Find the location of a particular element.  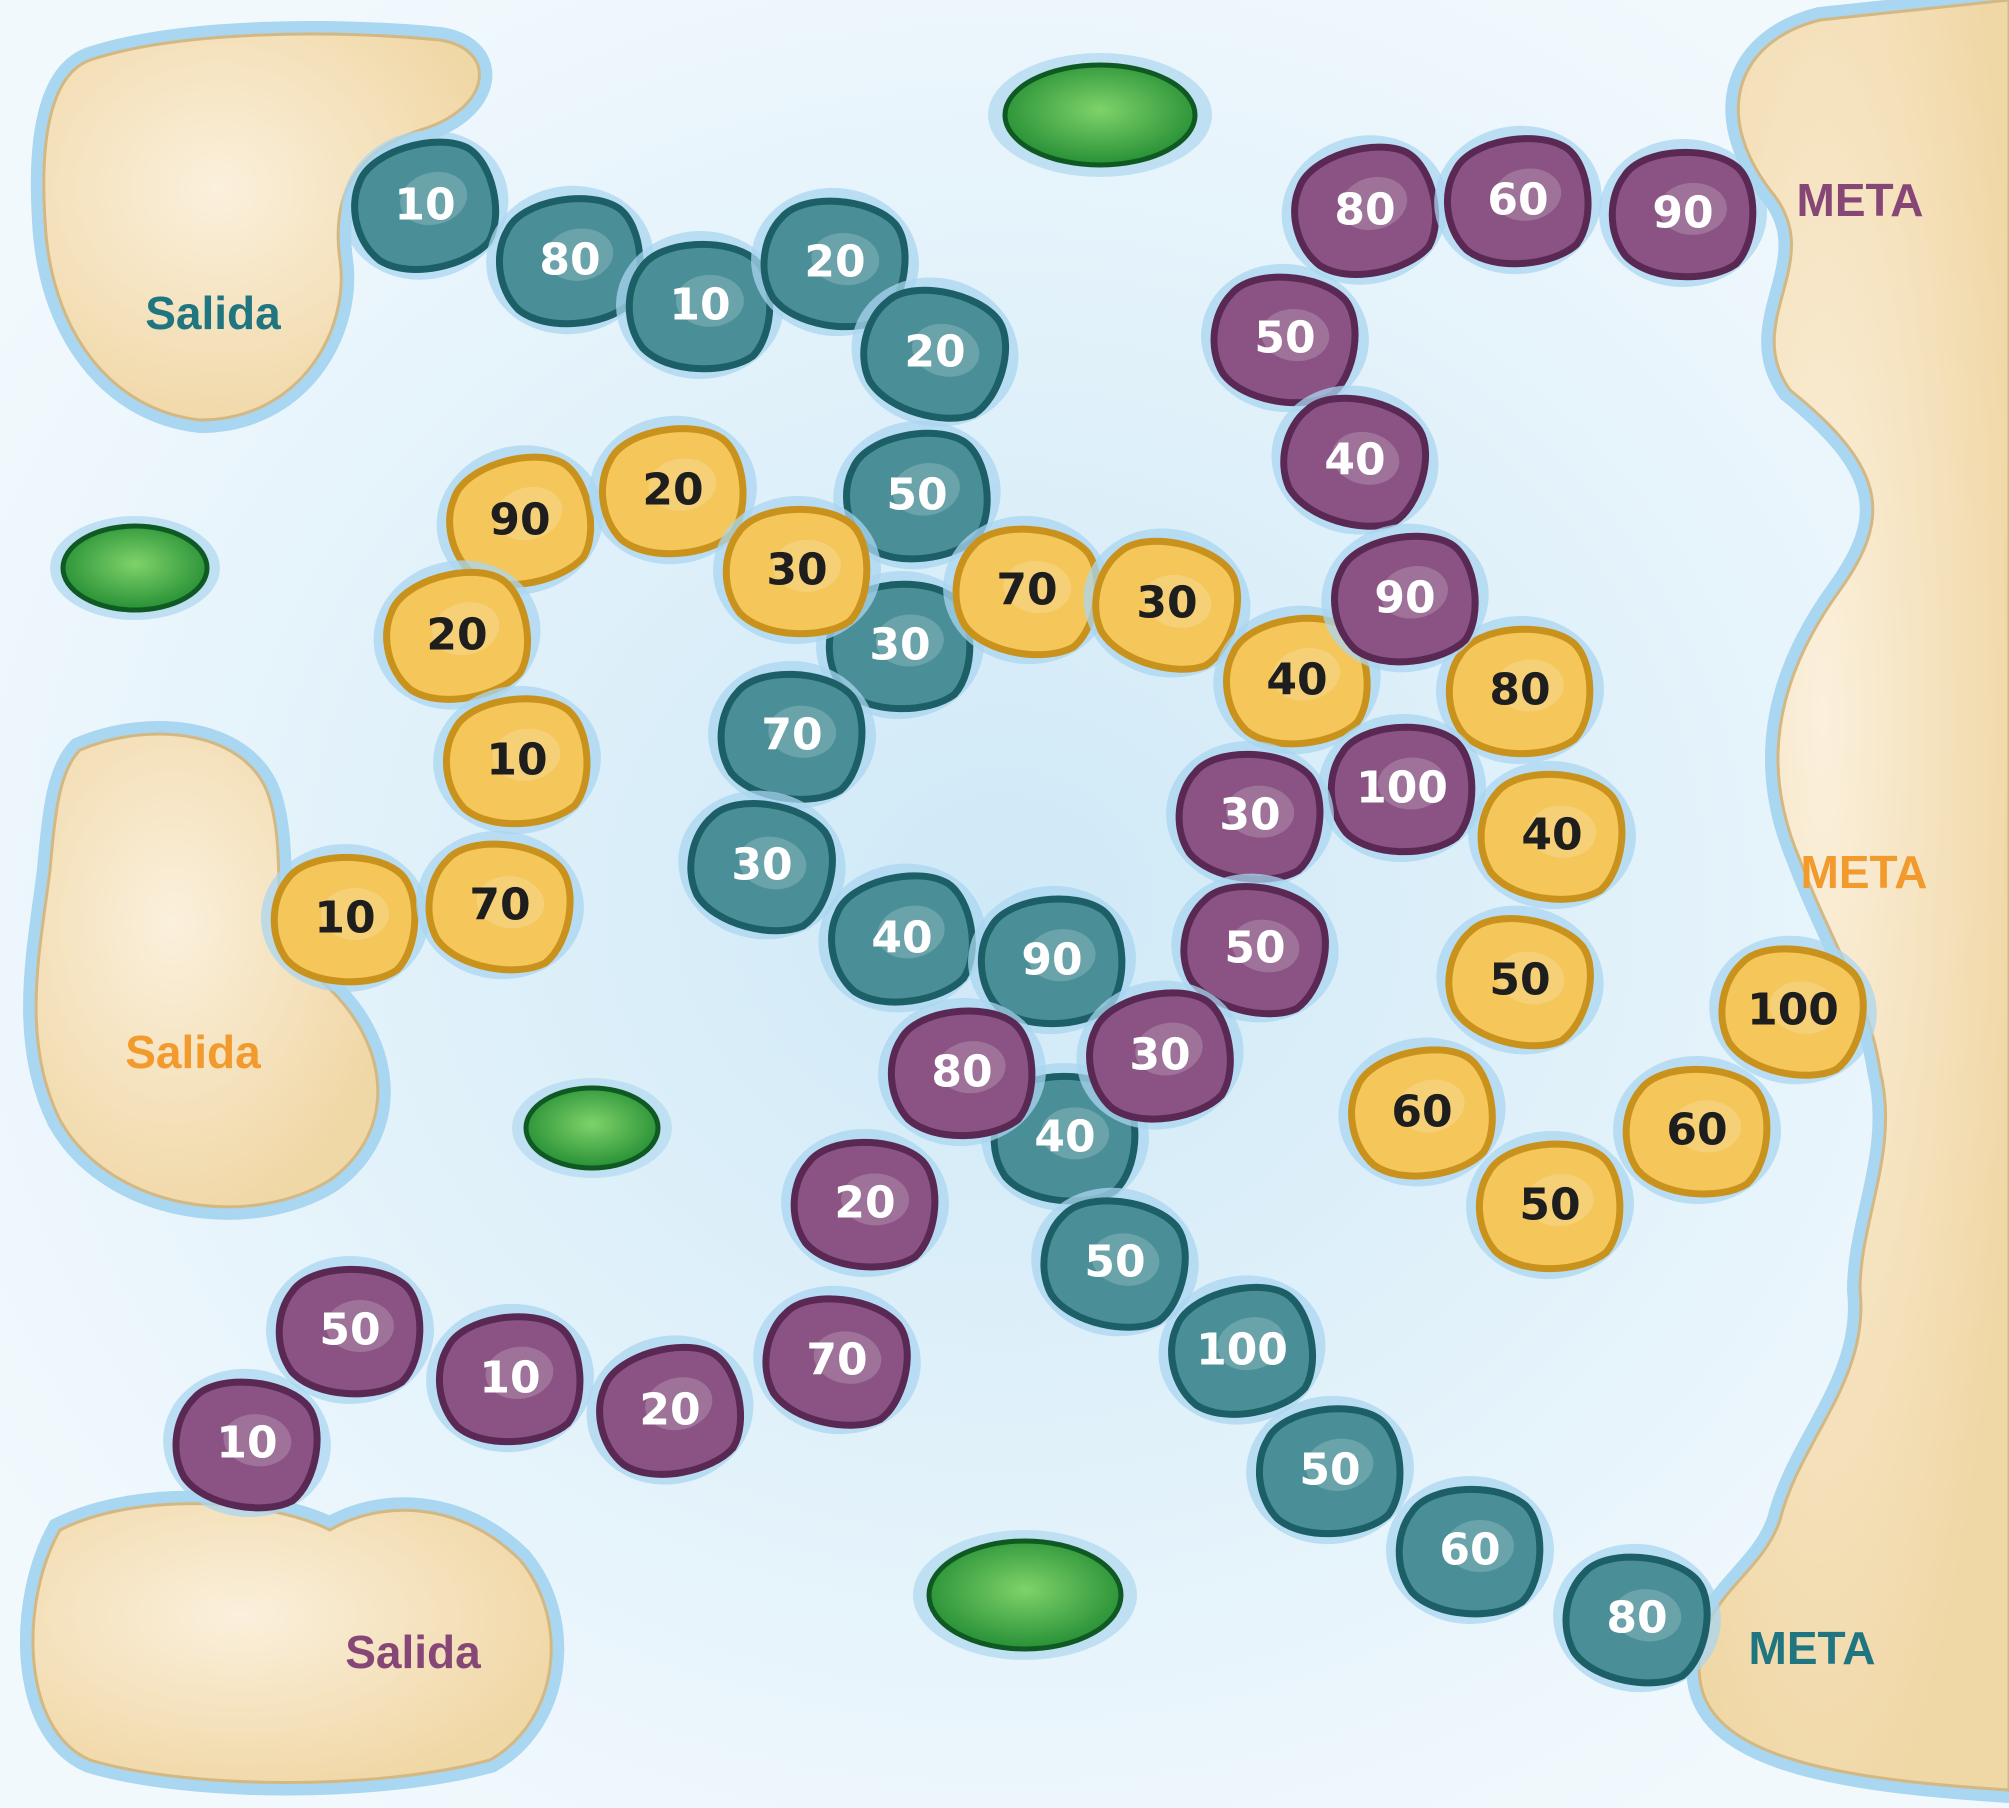

stone-purple: 70 is located at coordinates (837, 1360).